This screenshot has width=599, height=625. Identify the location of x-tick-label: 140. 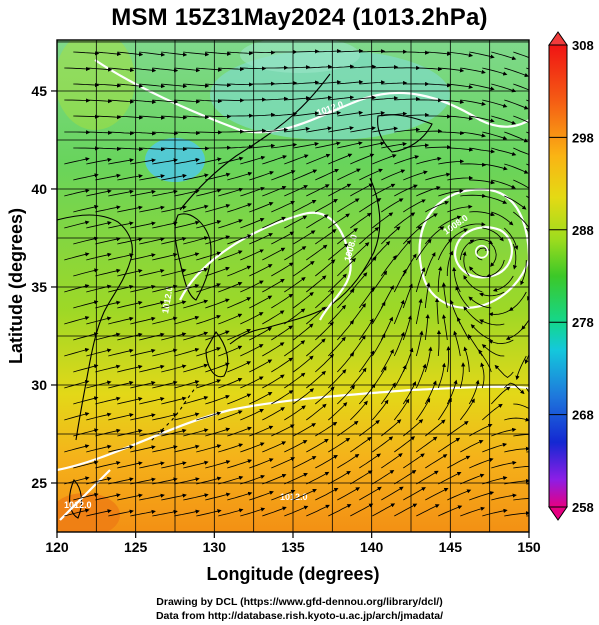
(372, 547).